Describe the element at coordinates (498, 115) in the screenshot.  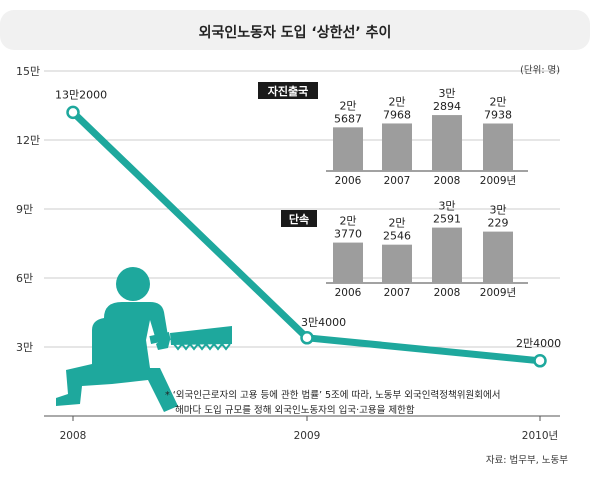
I see `bar-value-label-bottom: 7938` at that location.